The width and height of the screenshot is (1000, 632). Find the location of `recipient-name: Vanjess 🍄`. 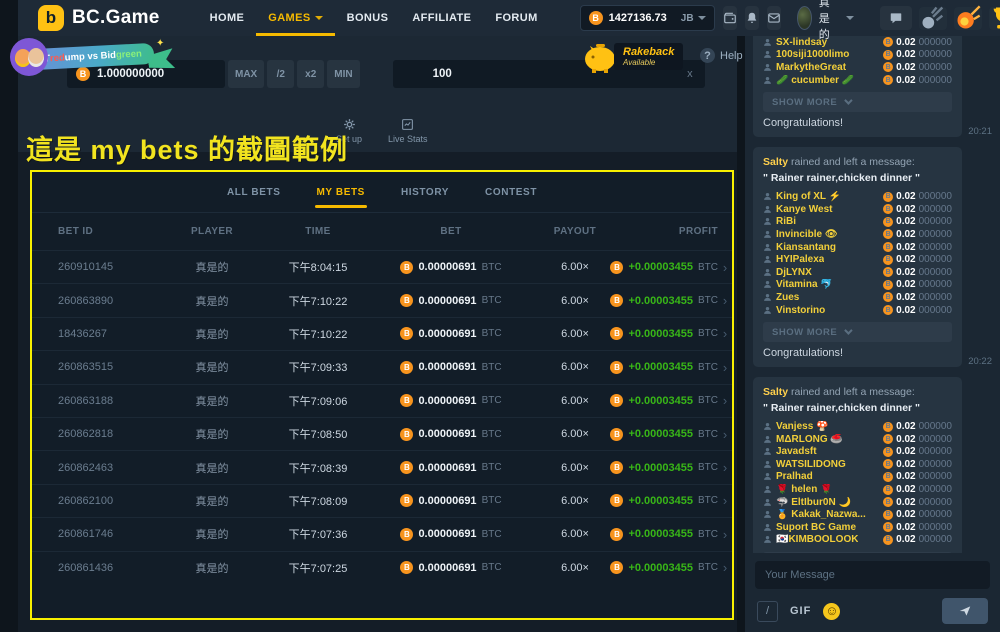

recipient-name: Vanjess 🍄 is located at coordinates (802, 427).